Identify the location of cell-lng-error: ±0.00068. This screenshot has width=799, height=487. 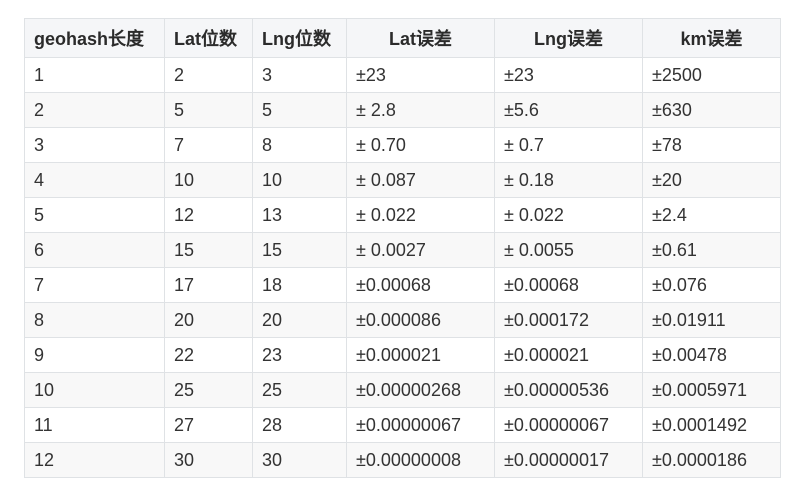
(568, 285).